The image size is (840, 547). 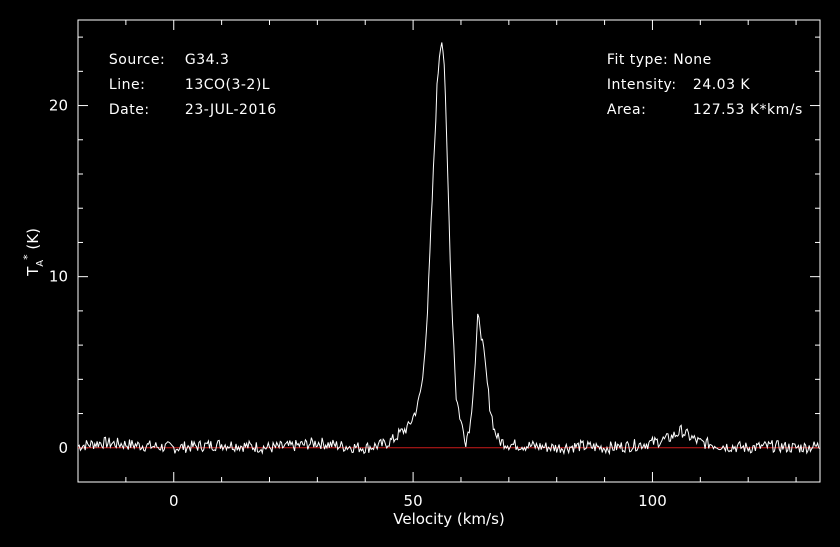 What do you see at coordinates (448, 519) in the screenshot?
I see `x-axis-label: Velocity (km/s)` at bounding box center [448, 519].